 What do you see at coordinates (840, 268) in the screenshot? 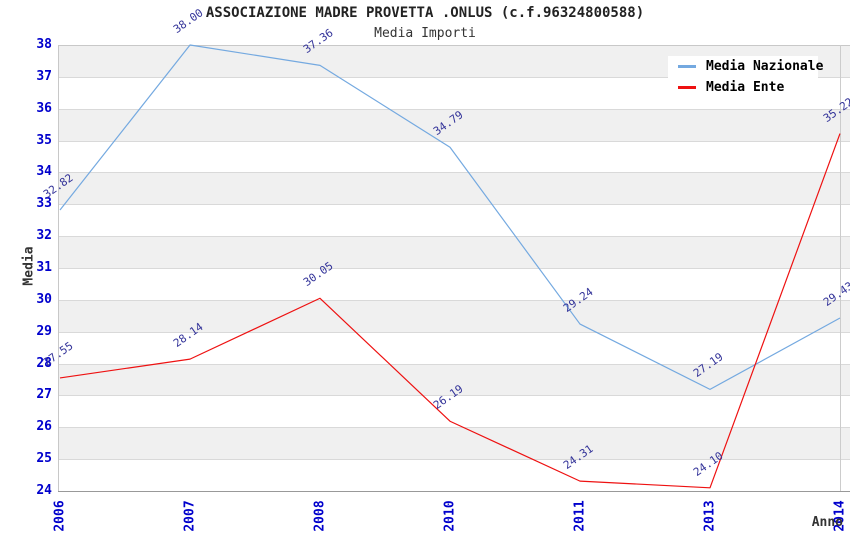
I see `right-gridline` at bounding box center [840, 268].